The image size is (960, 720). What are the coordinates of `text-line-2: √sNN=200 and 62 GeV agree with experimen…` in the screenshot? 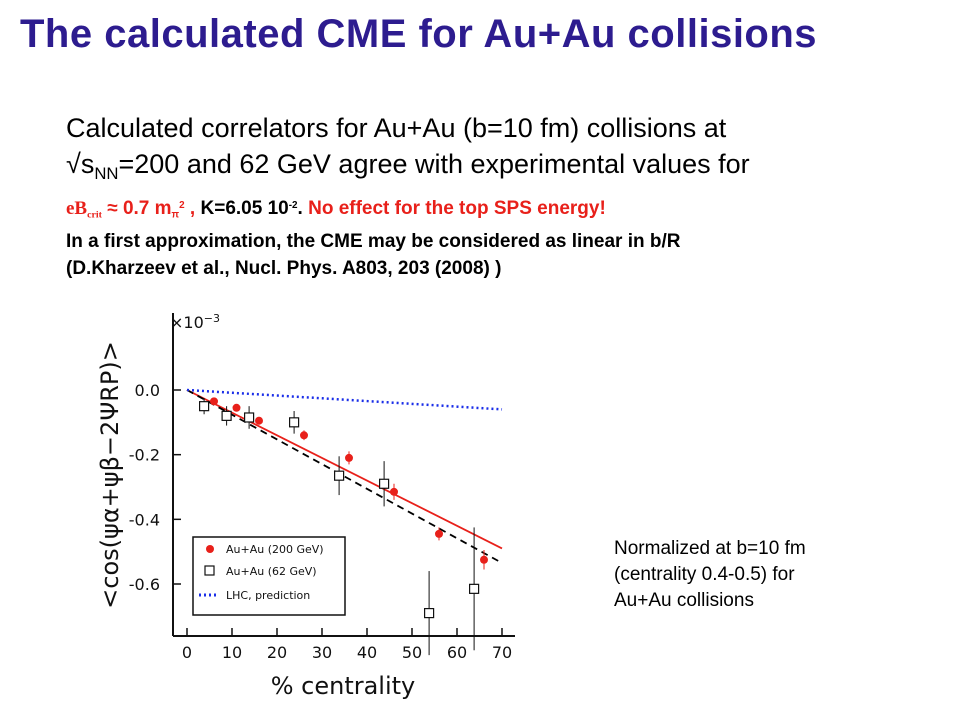 It's located at (501, 169).